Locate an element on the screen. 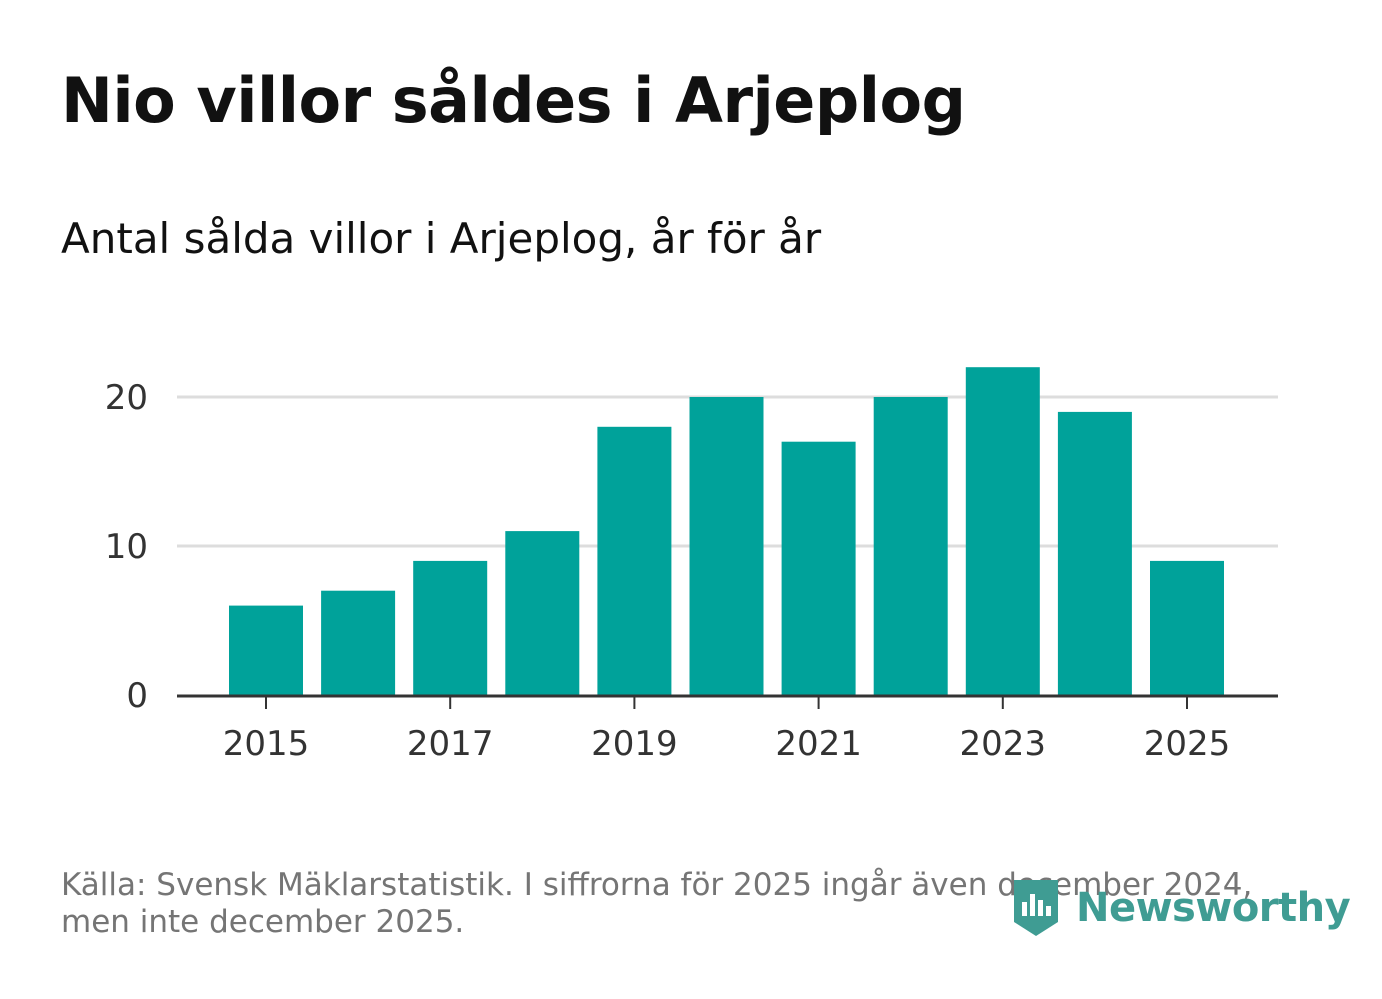 The image size is (1382, 999). x-tick-label-2019: 2019 is located at coordinates (634, 744).